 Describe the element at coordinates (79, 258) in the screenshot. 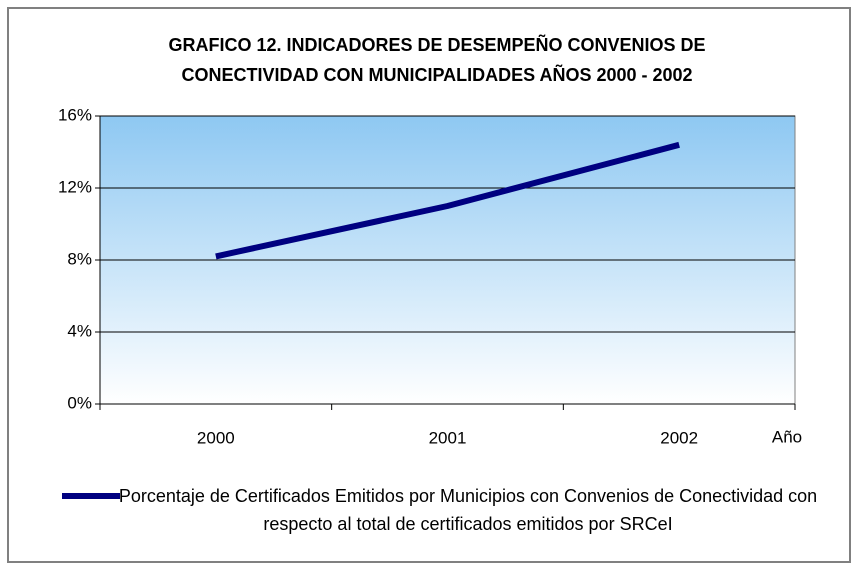

I see `y-tick-label: 8%` at that location.